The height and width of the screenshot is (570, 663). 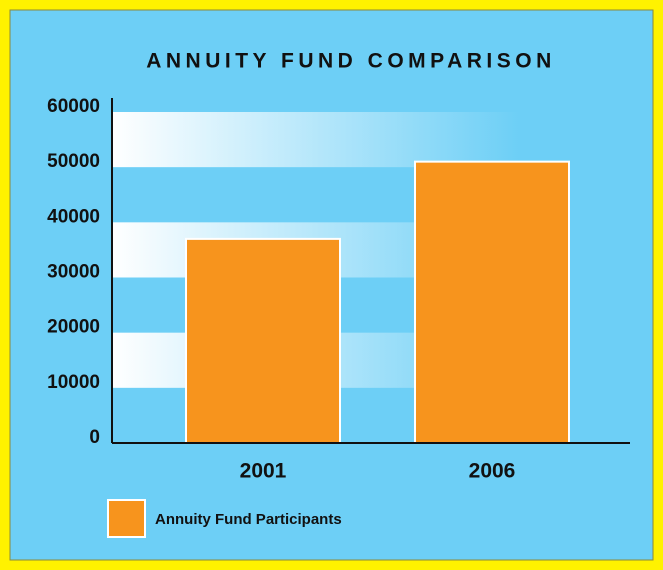 I want to click on y-tick-label: 60000, so click(x=73, y=106).